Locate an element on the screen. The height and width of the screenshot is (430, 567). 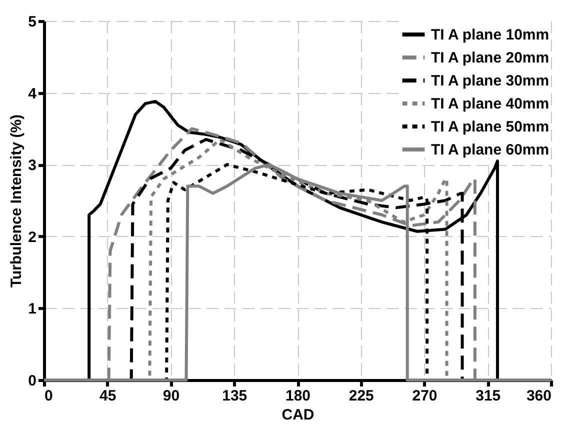
legend-label: TI A plane 20mm is located at coordinates (490, 58).